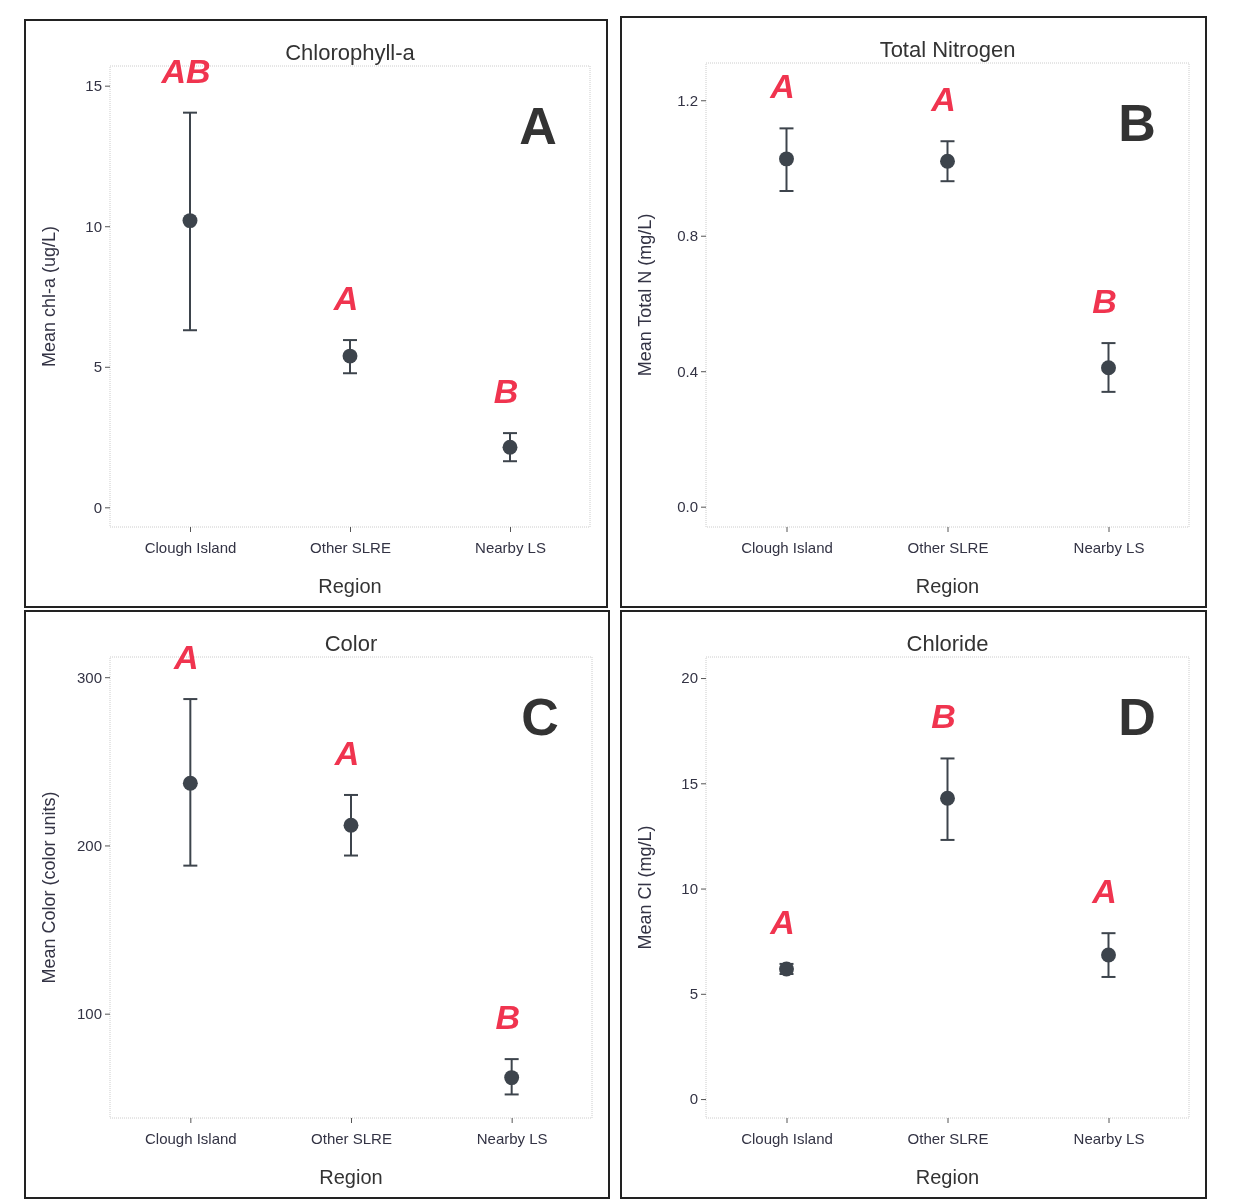 The height and width of the screenshot is (1201, 1243). I want to click on y-tick-label: 100, so click(89, 1013).